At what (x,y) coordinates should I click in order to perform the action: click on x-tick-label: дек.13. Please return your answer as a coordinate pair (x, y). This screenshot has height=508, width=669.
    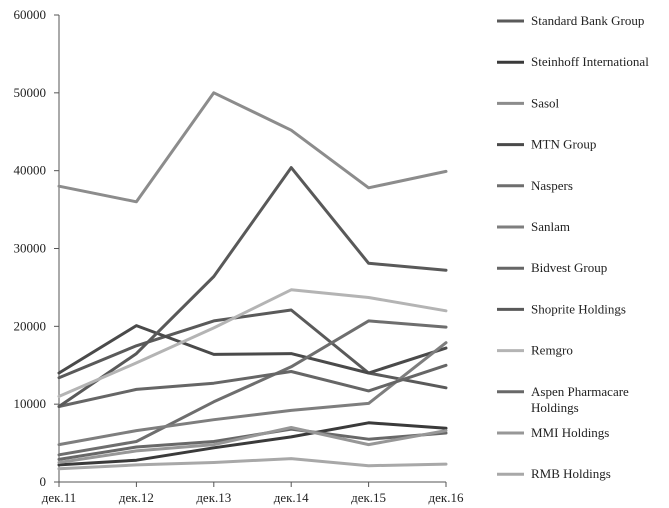
    Looking at the image, I should click on (213, 497).